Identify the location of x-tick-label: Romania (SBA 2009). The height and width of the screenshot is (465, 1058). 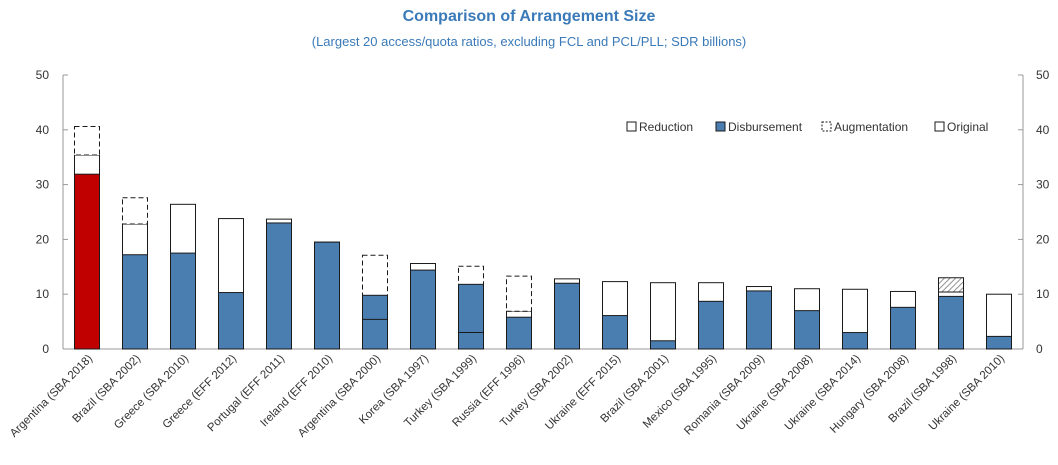
(724, 395).